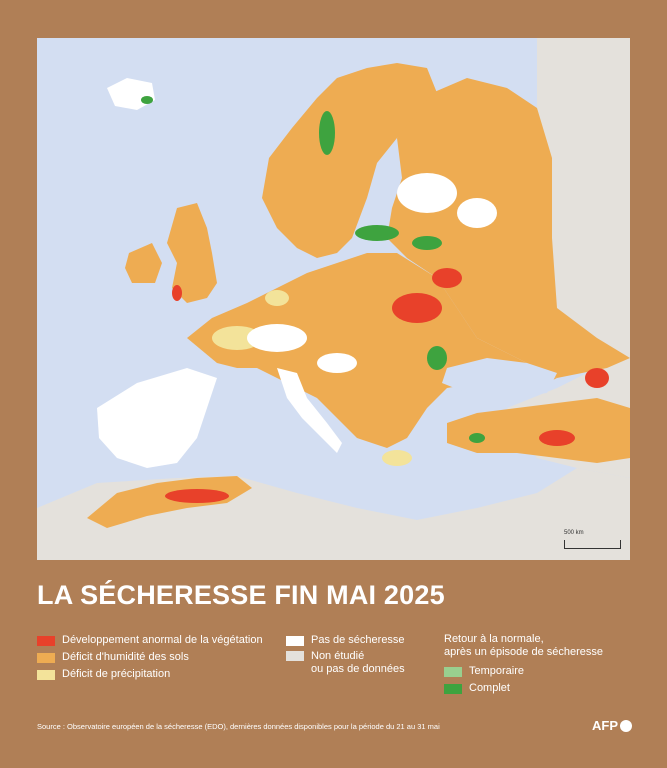 This screenshot has height=768, width=667. I want to click on scale-bar, so click(592, 544).